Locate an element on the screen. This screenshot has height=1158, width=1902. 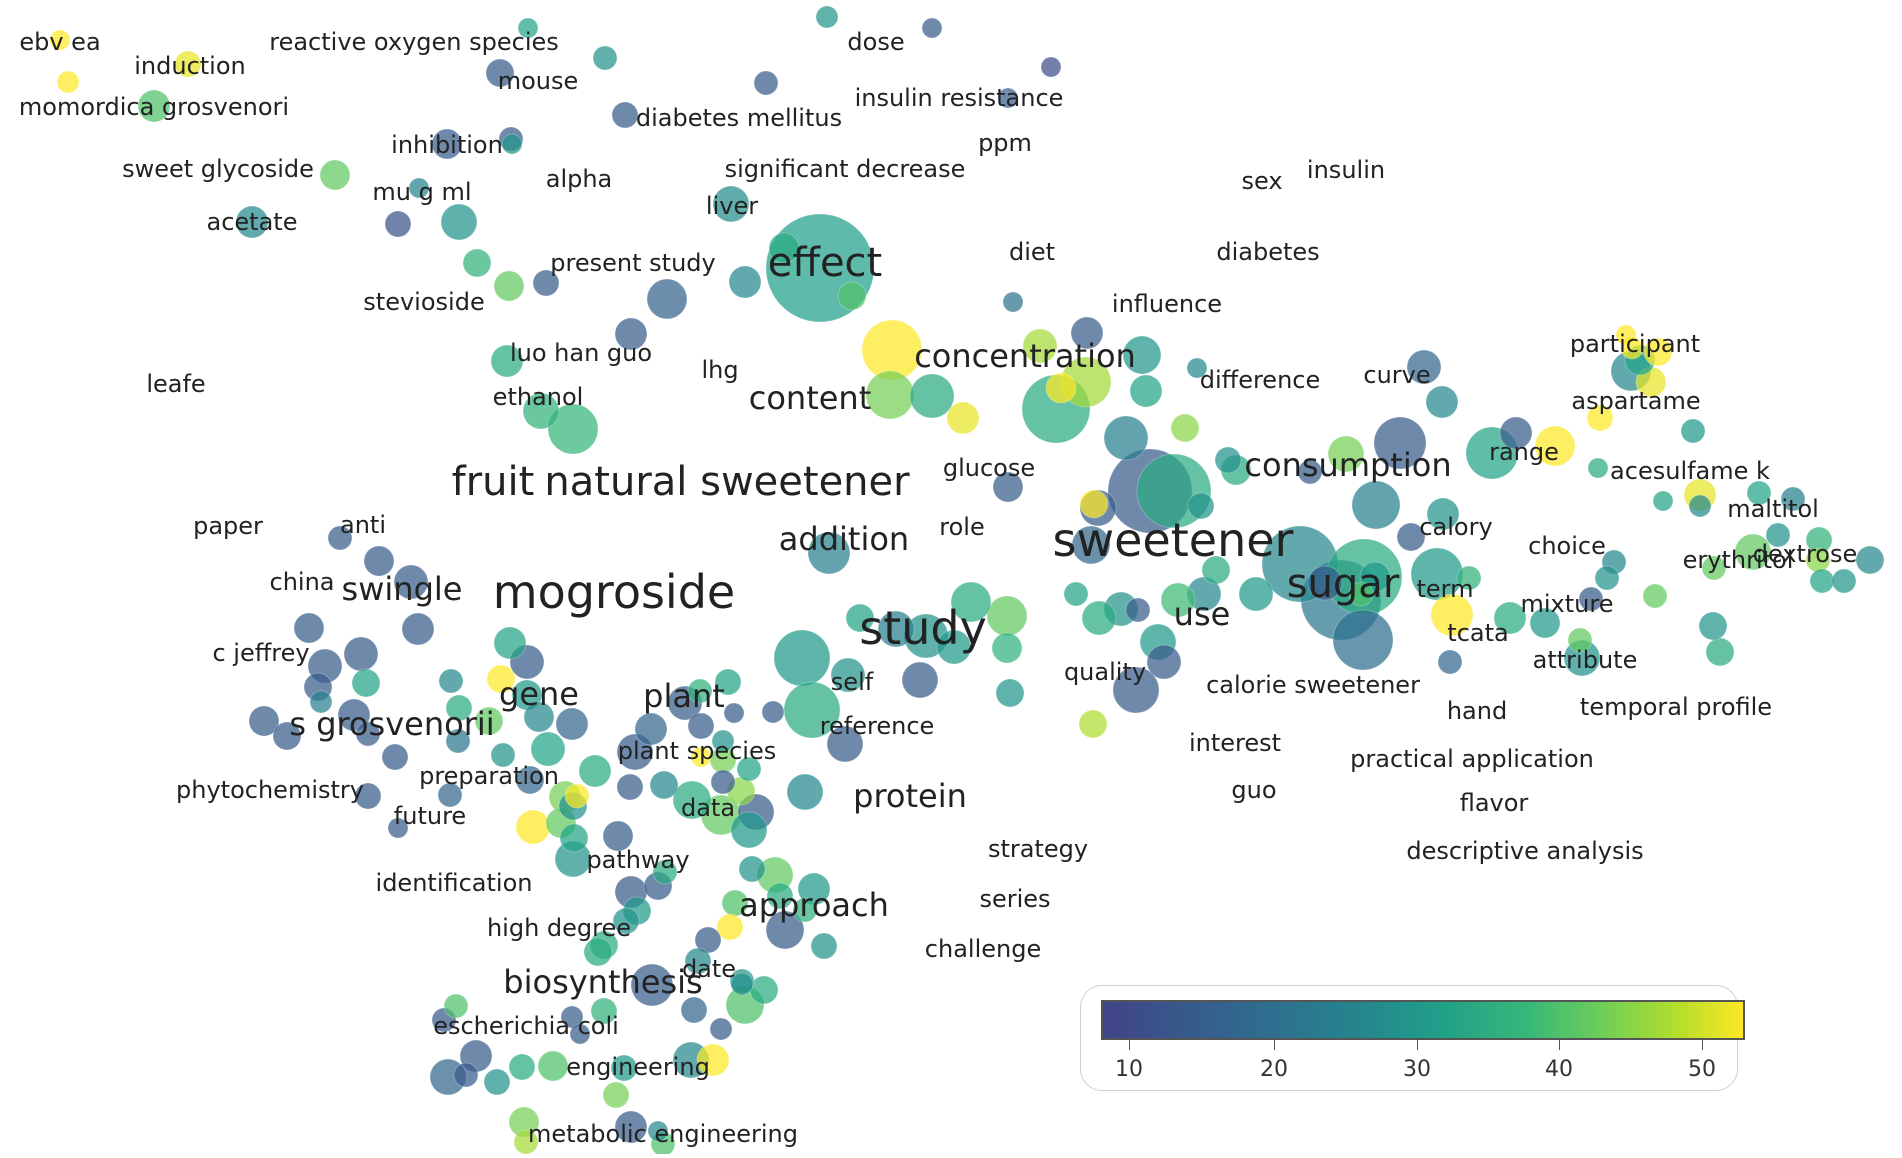
term-label: diet is located at coordinates (1032, 252).